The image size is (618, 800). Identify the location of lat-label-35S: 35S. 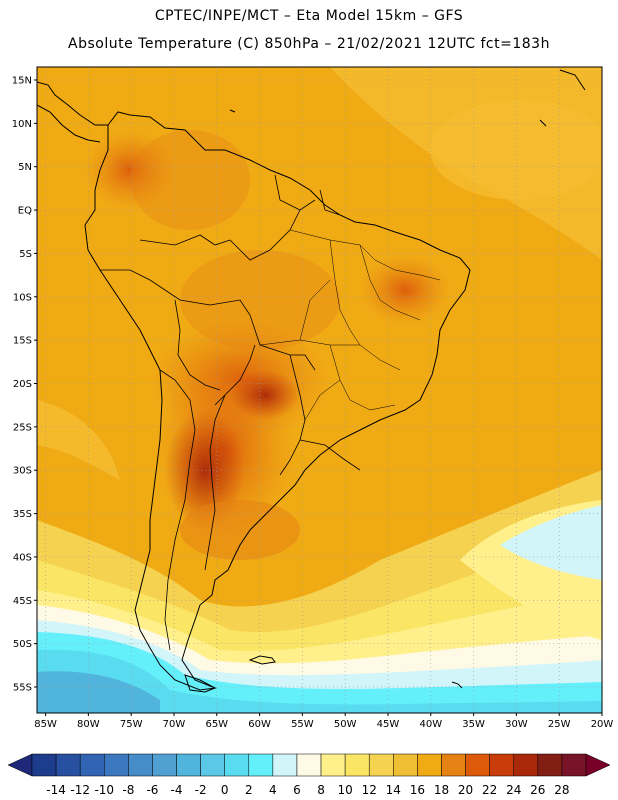
(22, 514).